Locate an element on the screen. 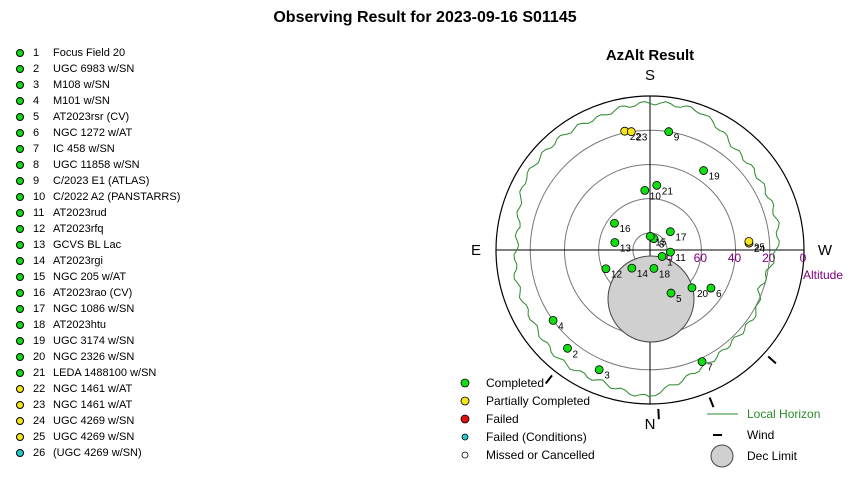  target-point-label: 7 is located at coordinates (710, 368).